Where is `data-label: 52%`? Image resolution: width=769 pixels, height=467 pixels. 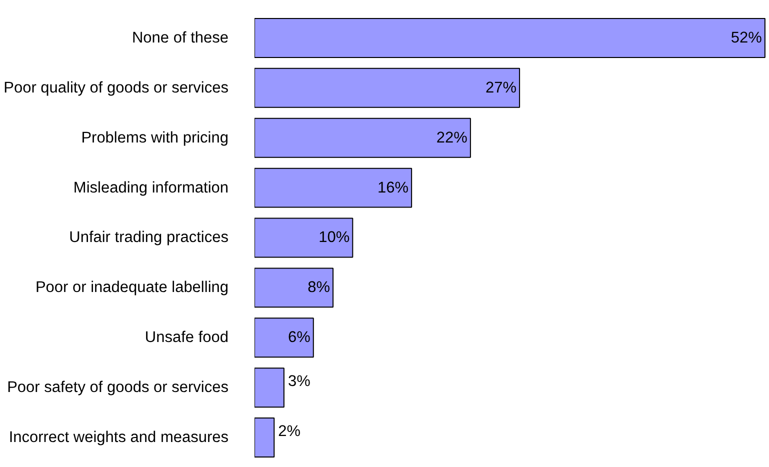
data-label: 52% is located at coordinates (746, 37).